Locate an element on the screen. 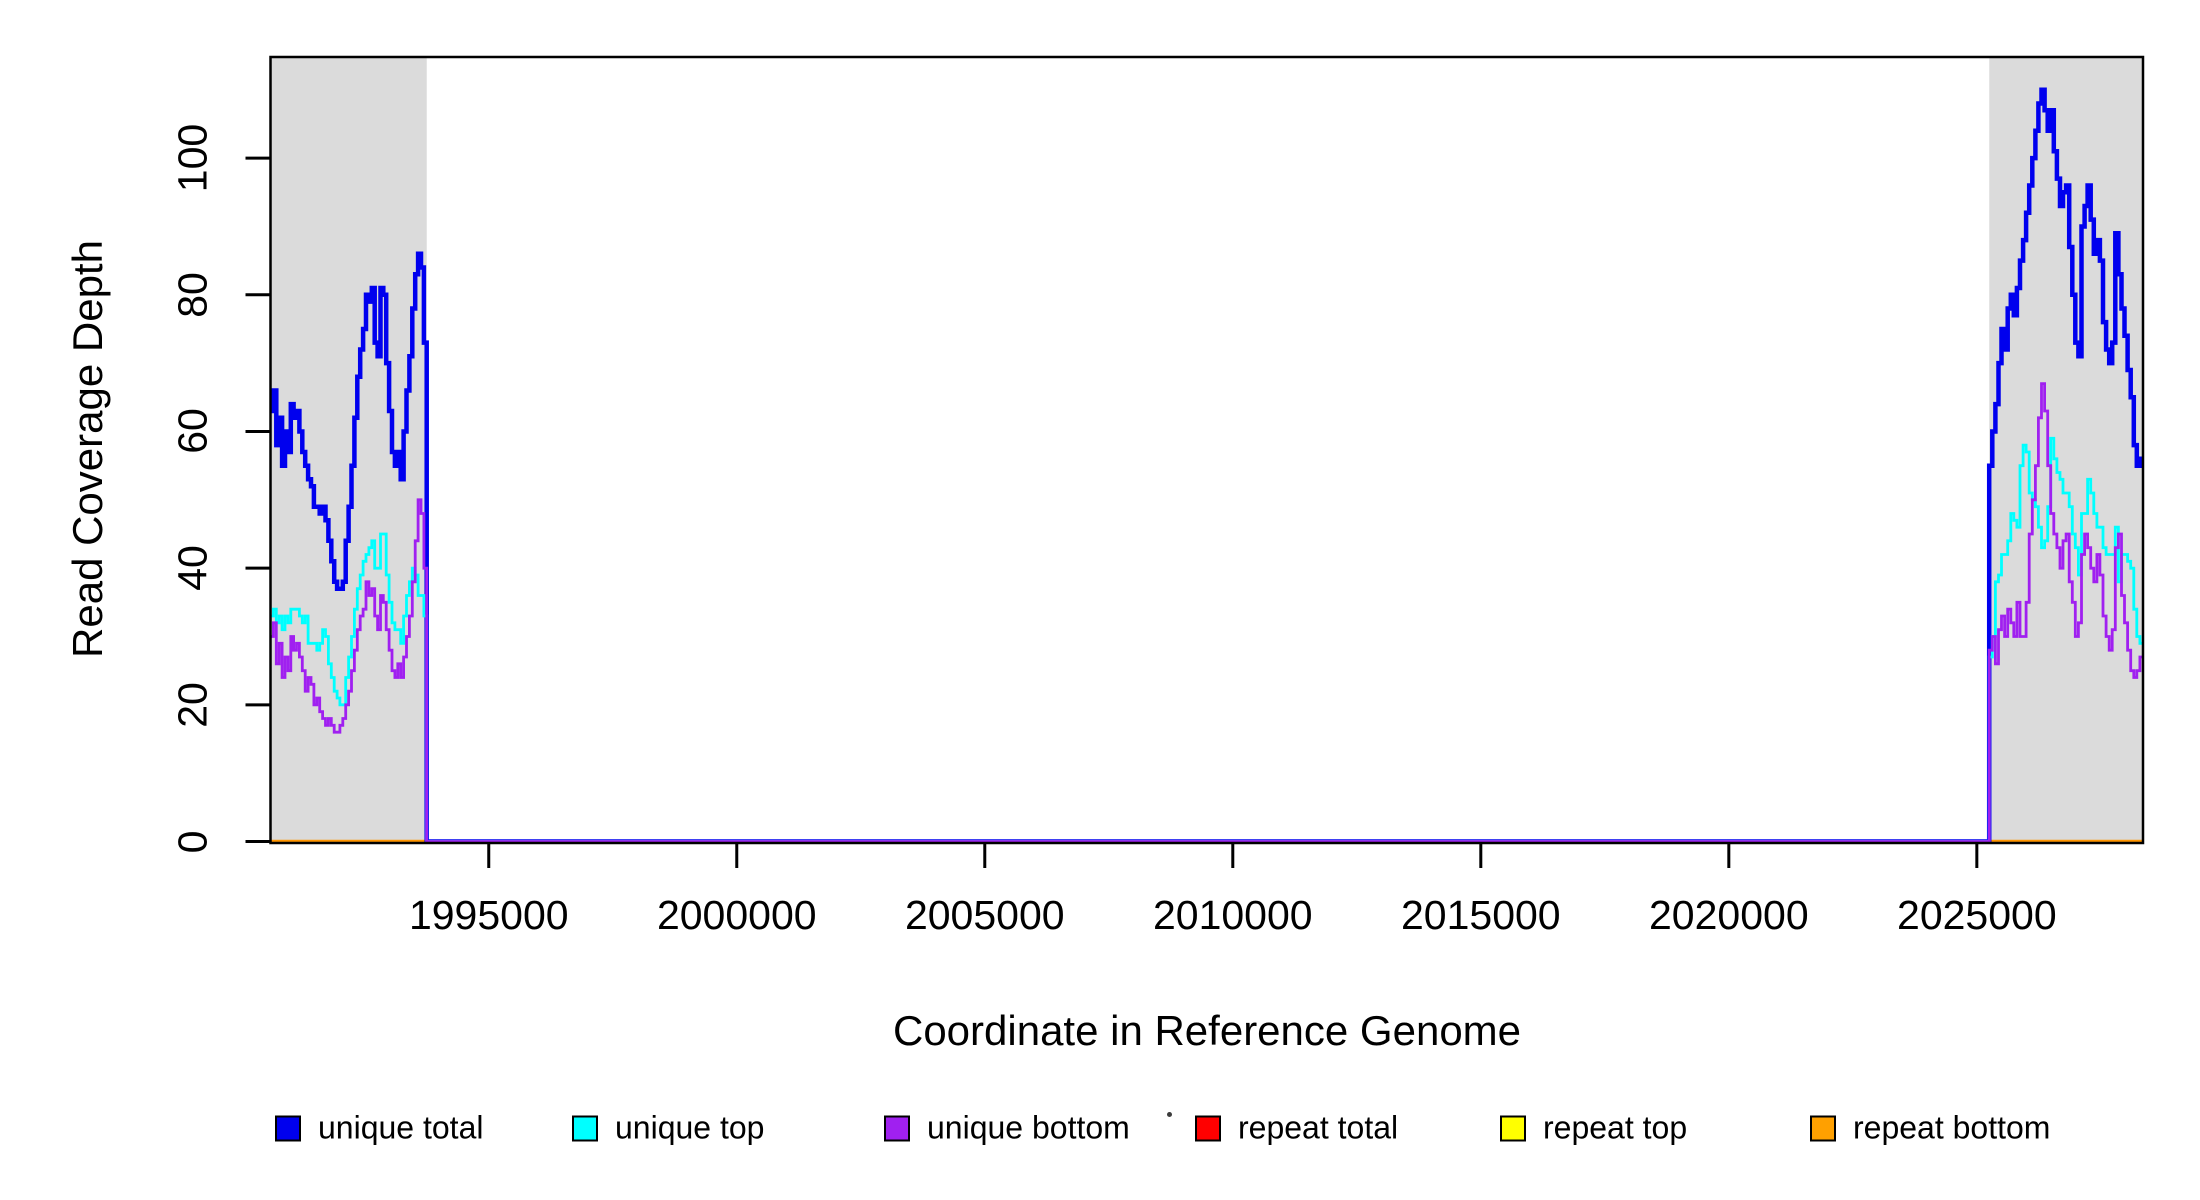 This screenshot has height=1200, width=2200. legend-swatch-unique-total is located at coordinates (288, 1128).